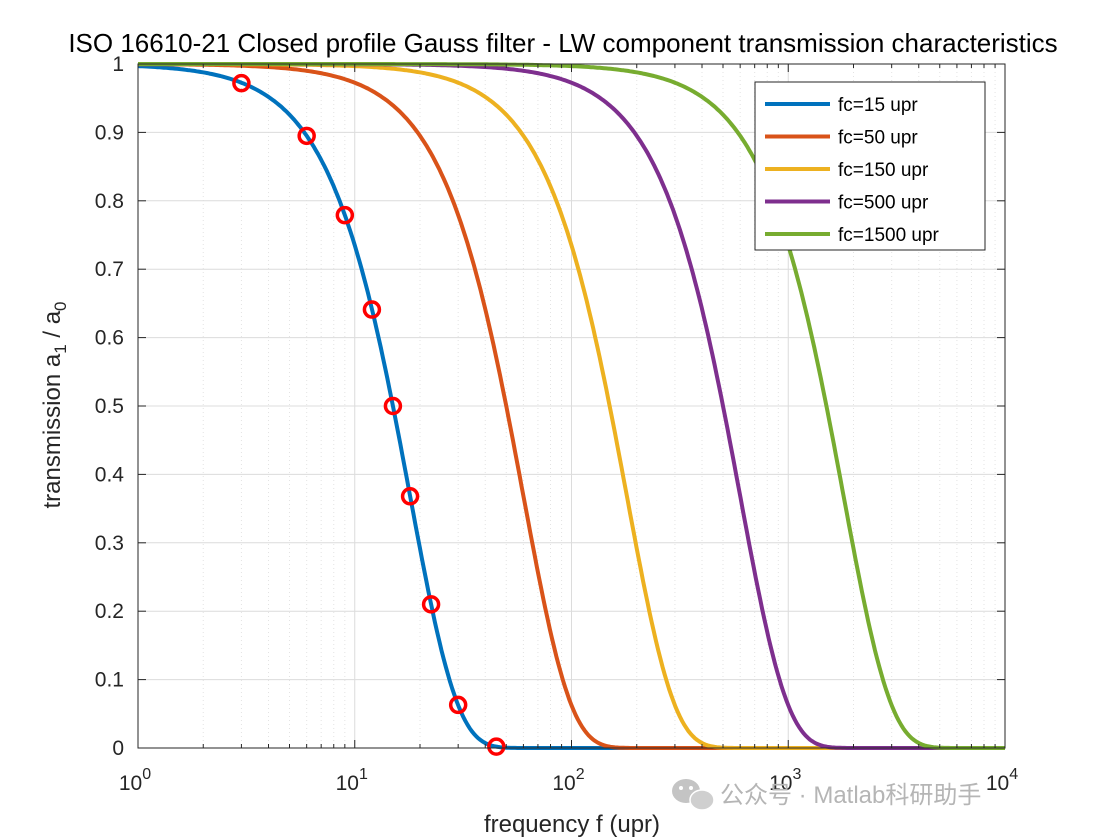 This screenshot has width=1107, height=838. What do you see at coordinates (109, 680) in the screenshot?
I see `y-tick-label: 0.1` at bounding box center [109, 680].